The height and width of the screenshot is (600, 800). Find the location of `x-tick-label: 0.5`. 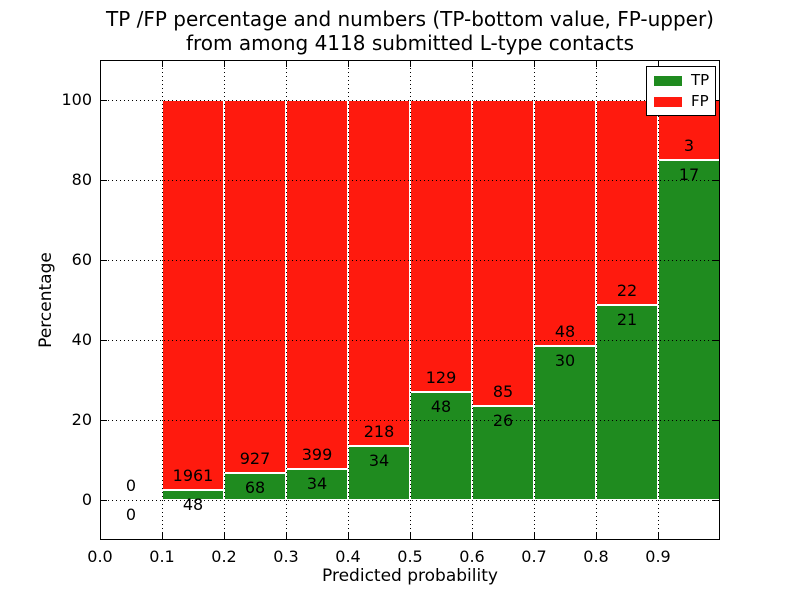

x-tick-label: 0.5 is located at coordinates (410, 556).